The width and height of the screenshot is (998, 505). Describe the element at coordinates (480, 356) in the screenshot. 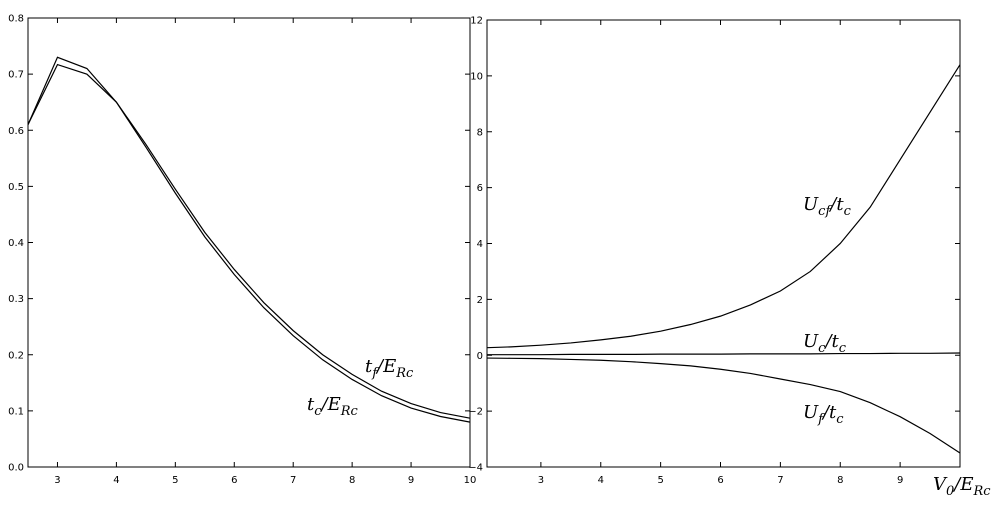

I see `y-tick-label: 0` at that location.